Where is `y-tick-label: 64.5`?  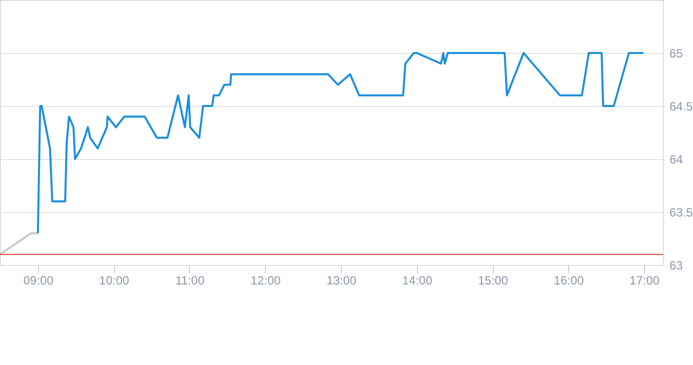
y-tick-label: 64.5 is located at coordinates (681, 107).